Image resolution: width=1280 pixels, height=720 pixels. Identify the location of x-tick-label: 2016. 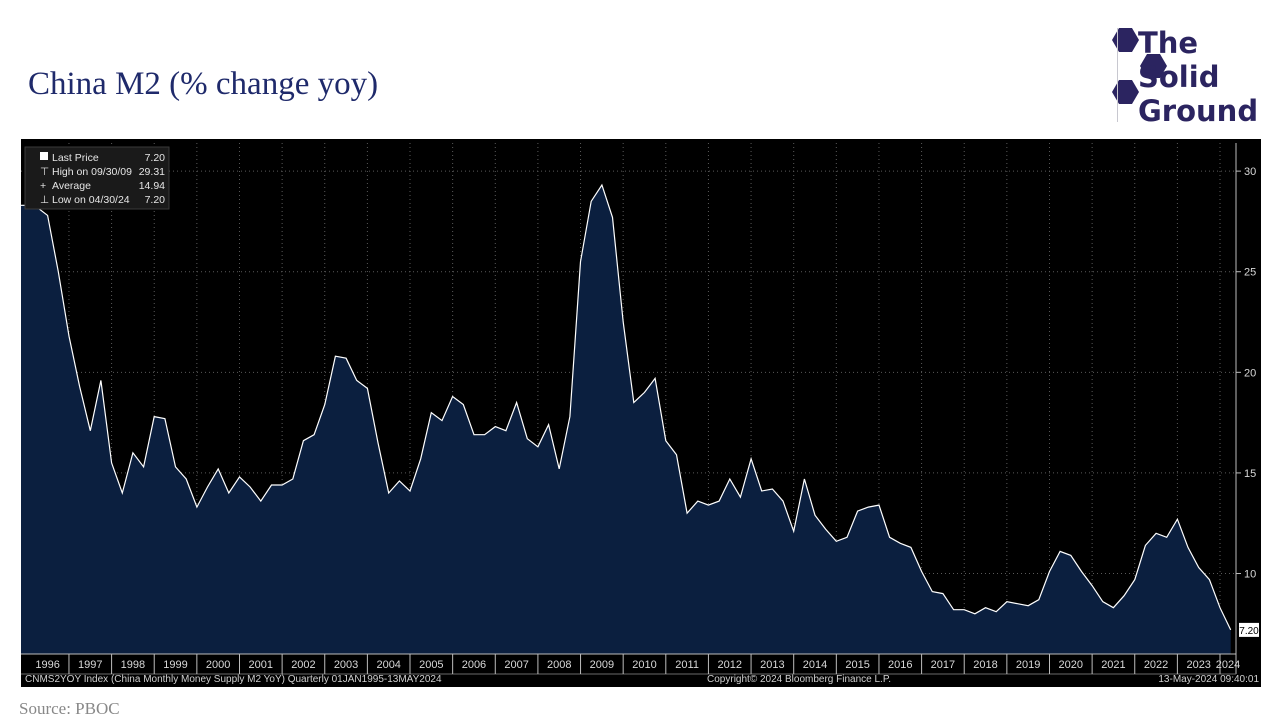
(900, 665).